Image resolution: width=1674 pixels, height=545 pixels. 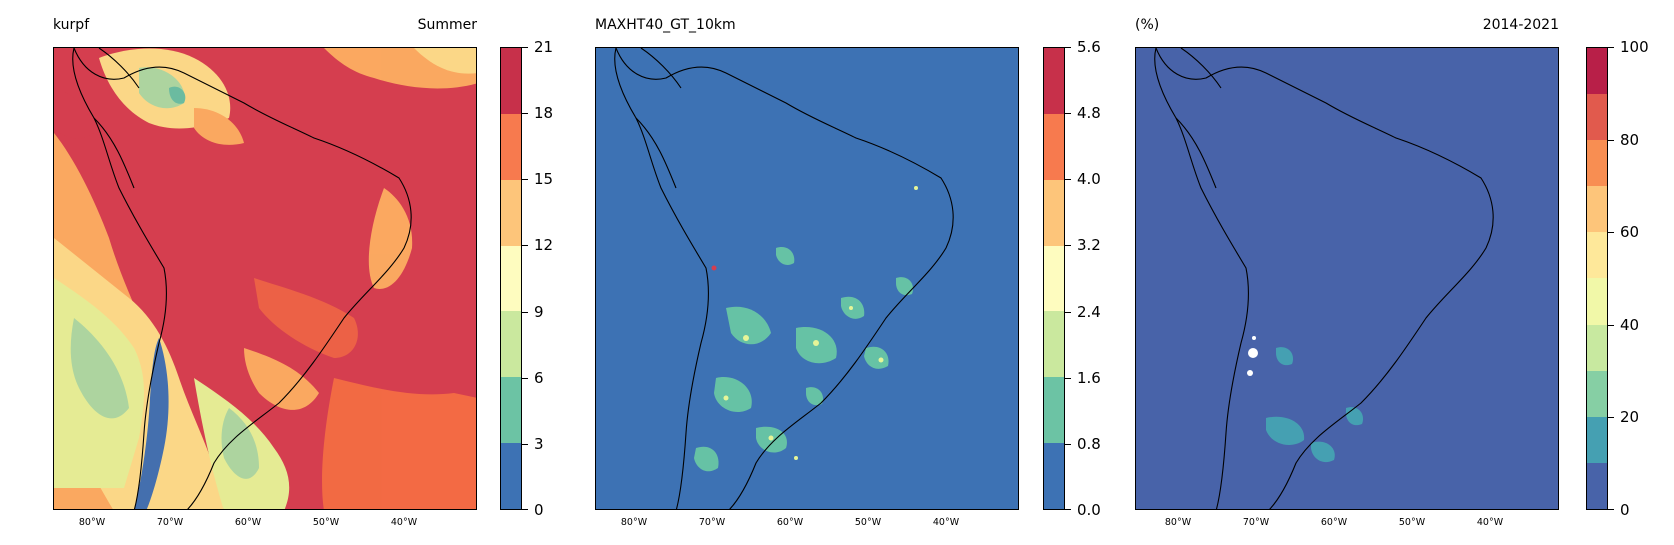 What do you see at coordinates (1630, 139) in the screenshot?
I see `colorbar-tick-label: 80` at bounding box center [1630, 139].